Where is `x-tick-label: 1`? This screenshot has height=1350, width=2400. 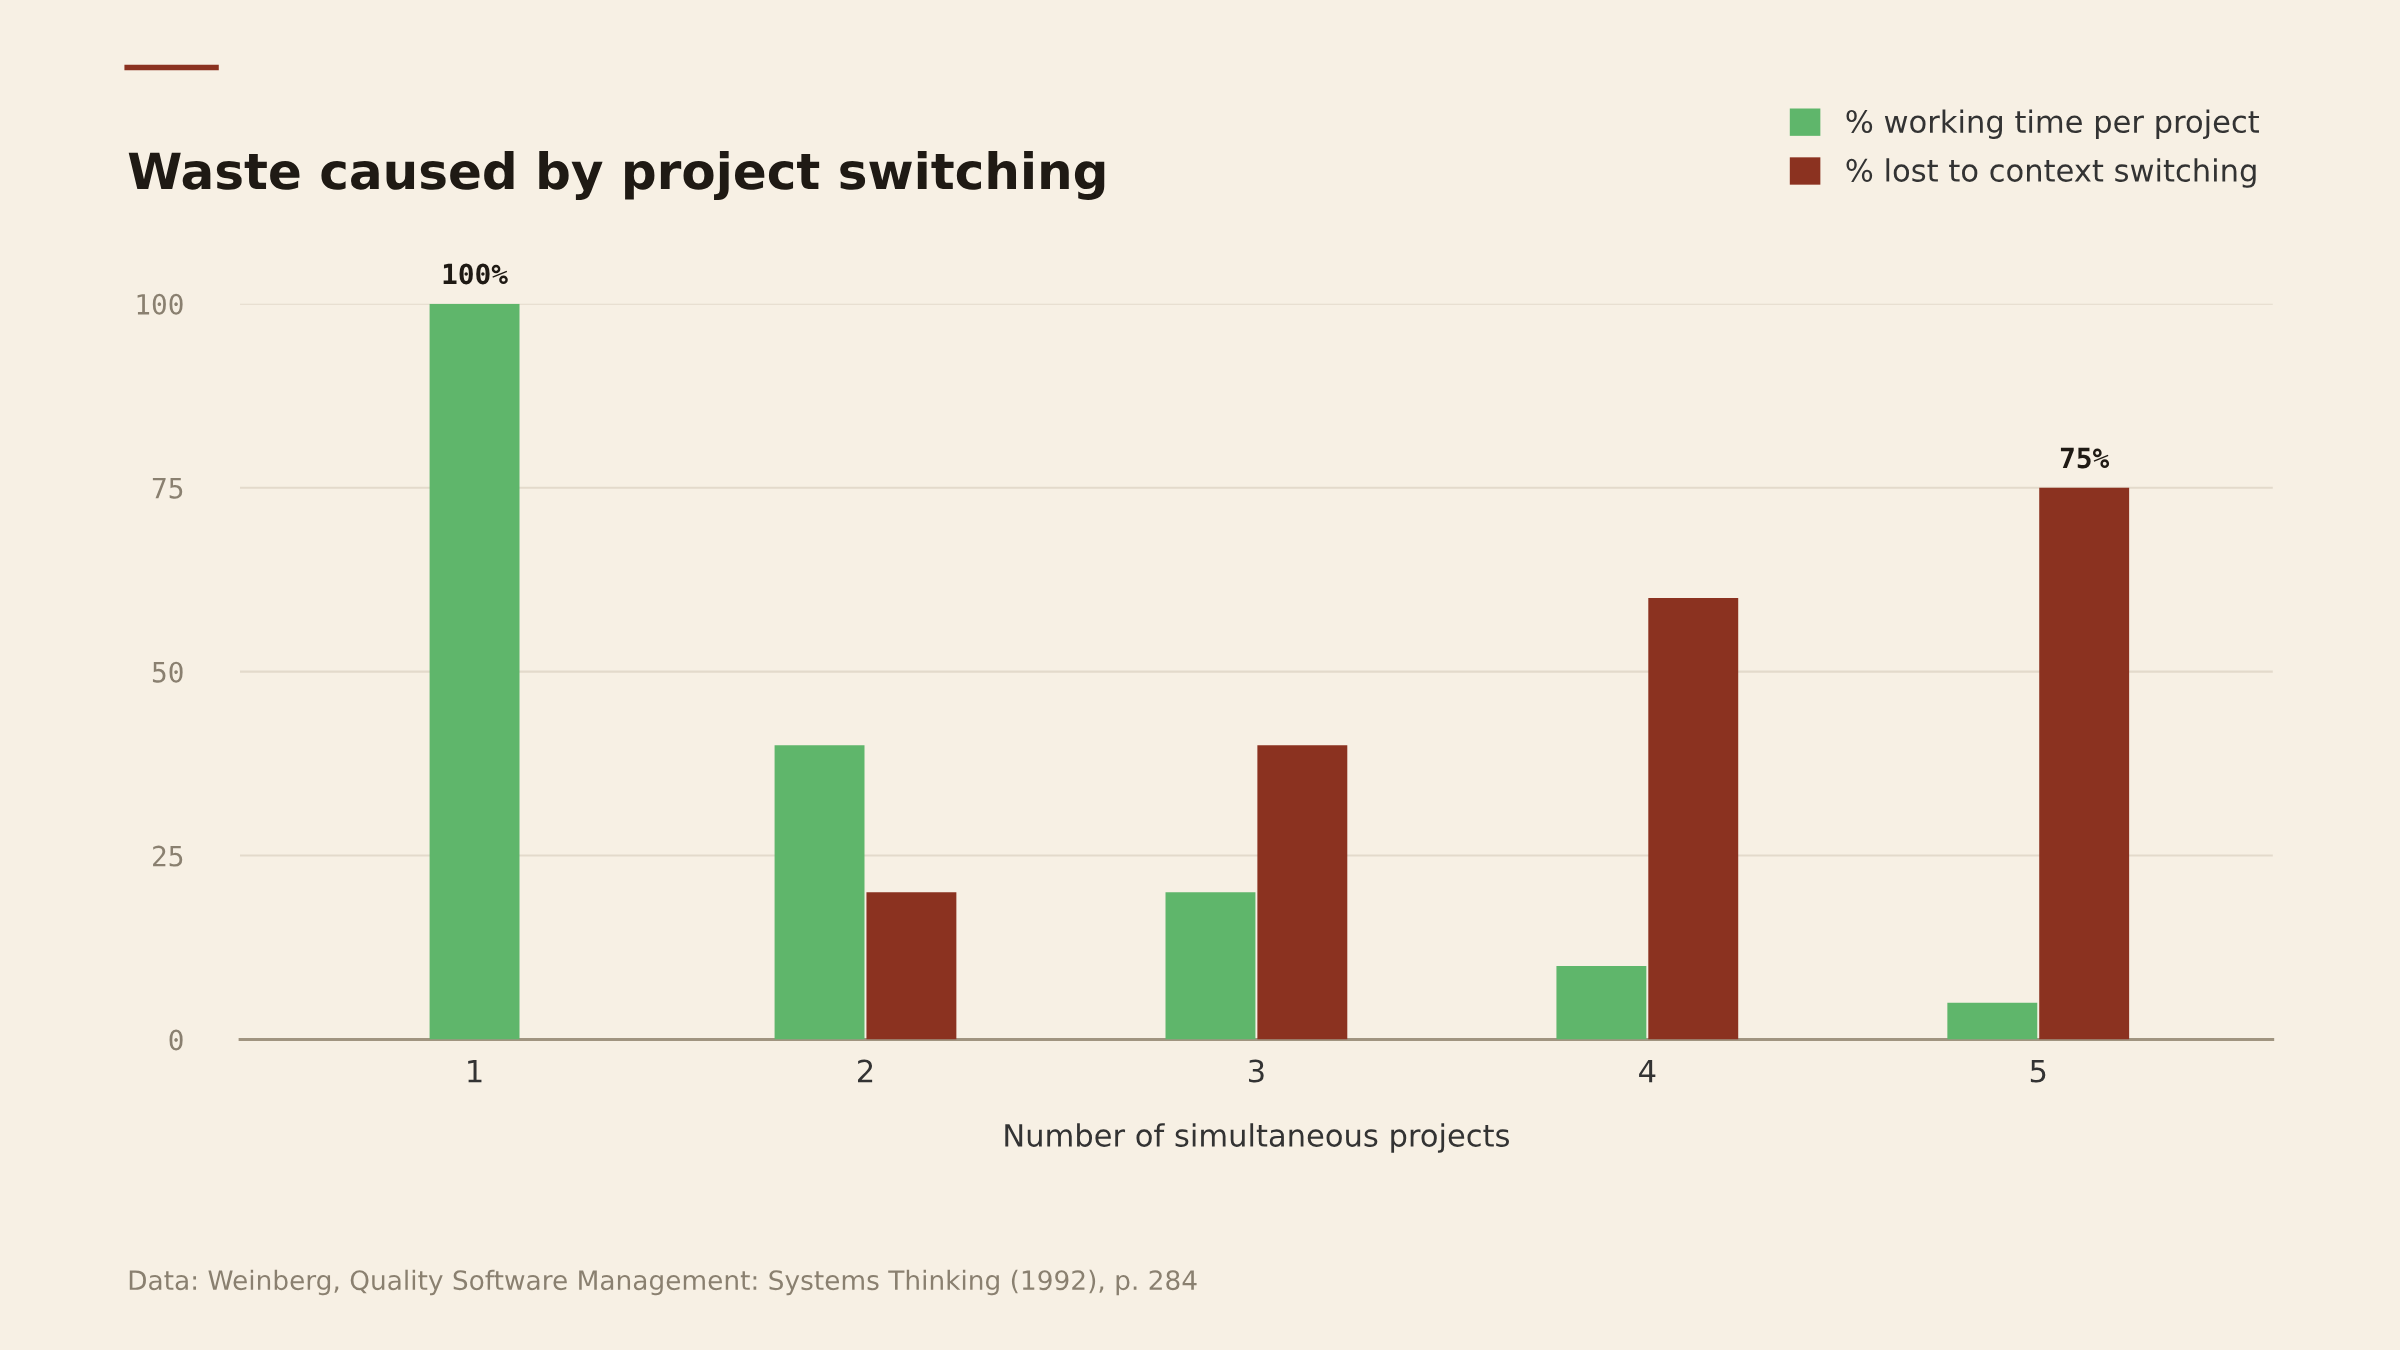 x-tick-label: 1 is located at coordinates (475, 1071).